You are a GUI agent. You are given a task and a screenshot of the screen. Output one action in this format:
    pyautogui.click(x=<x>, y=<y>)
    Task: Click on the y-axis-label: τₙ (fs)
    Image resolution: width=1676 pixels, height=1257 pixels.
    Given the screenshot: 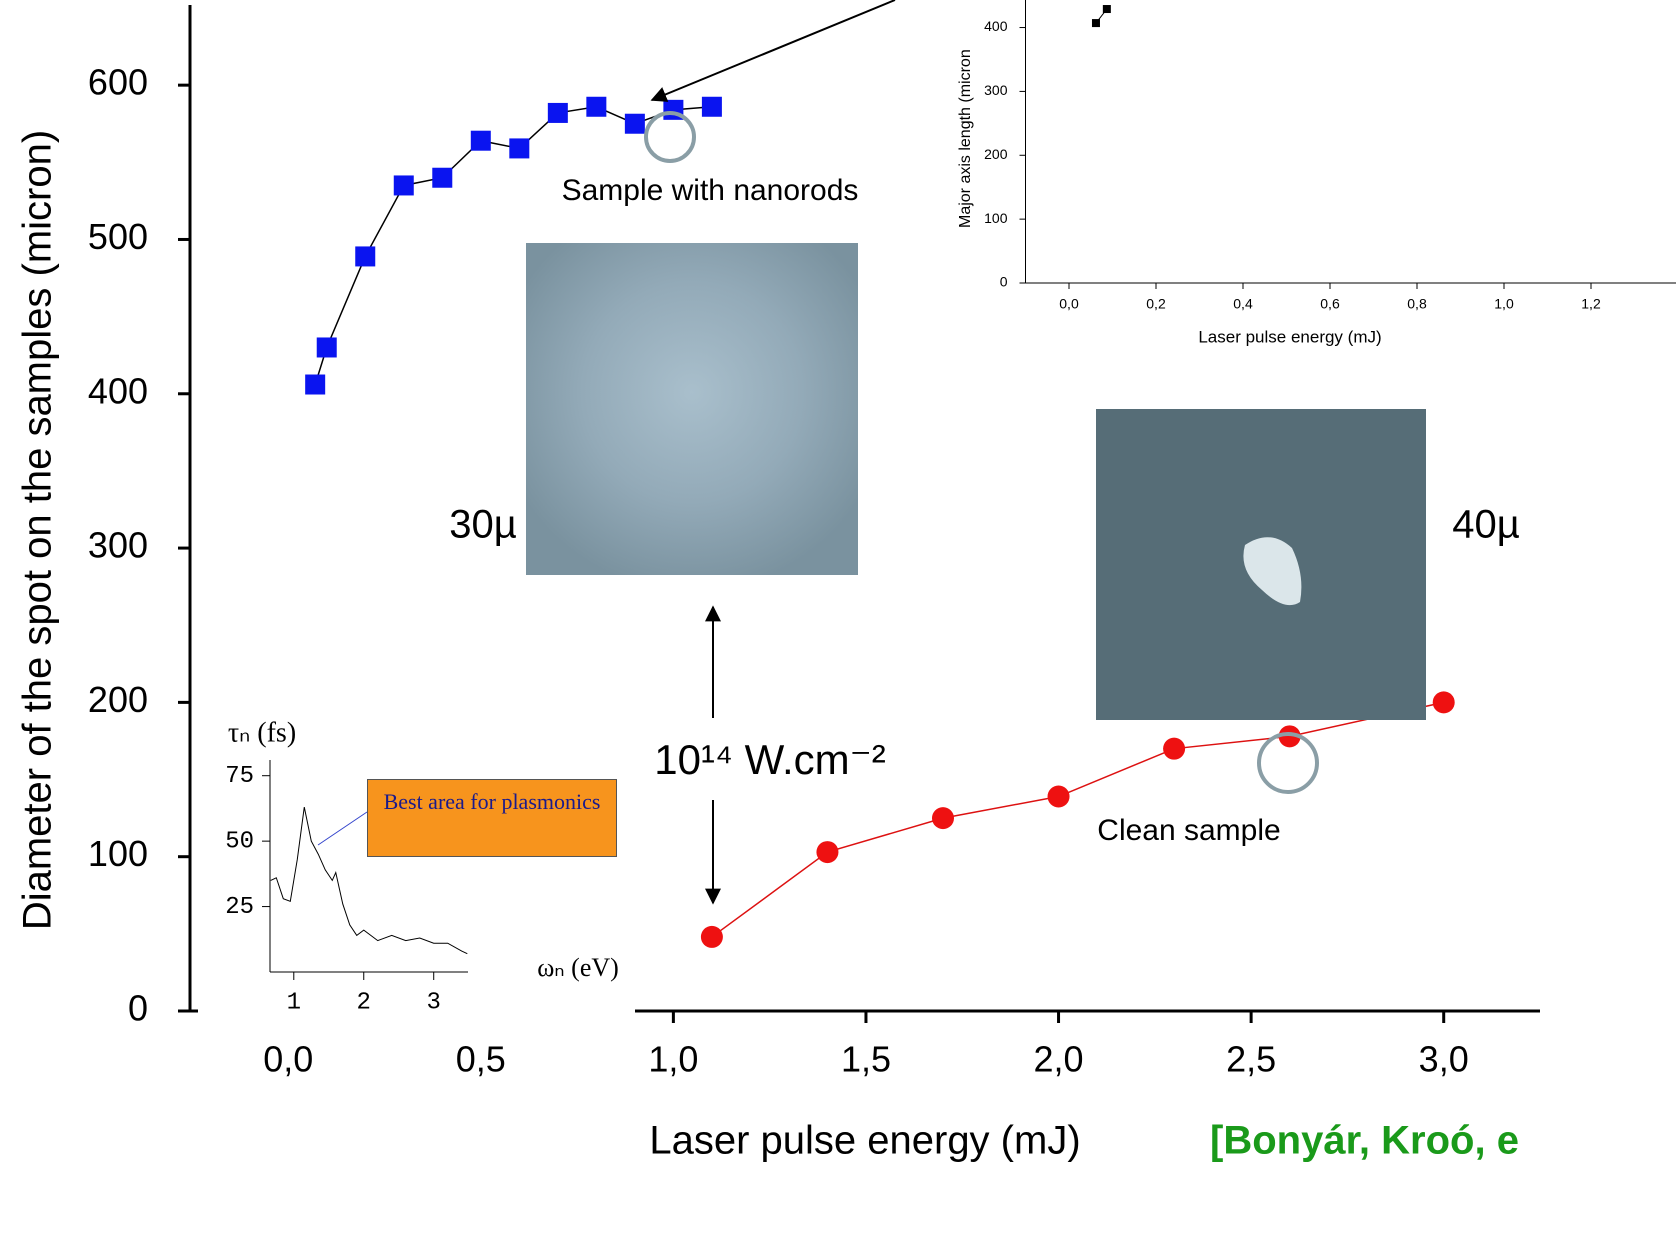 What is the action you would take?
    pyautogui.click(x=262, y=732)
    